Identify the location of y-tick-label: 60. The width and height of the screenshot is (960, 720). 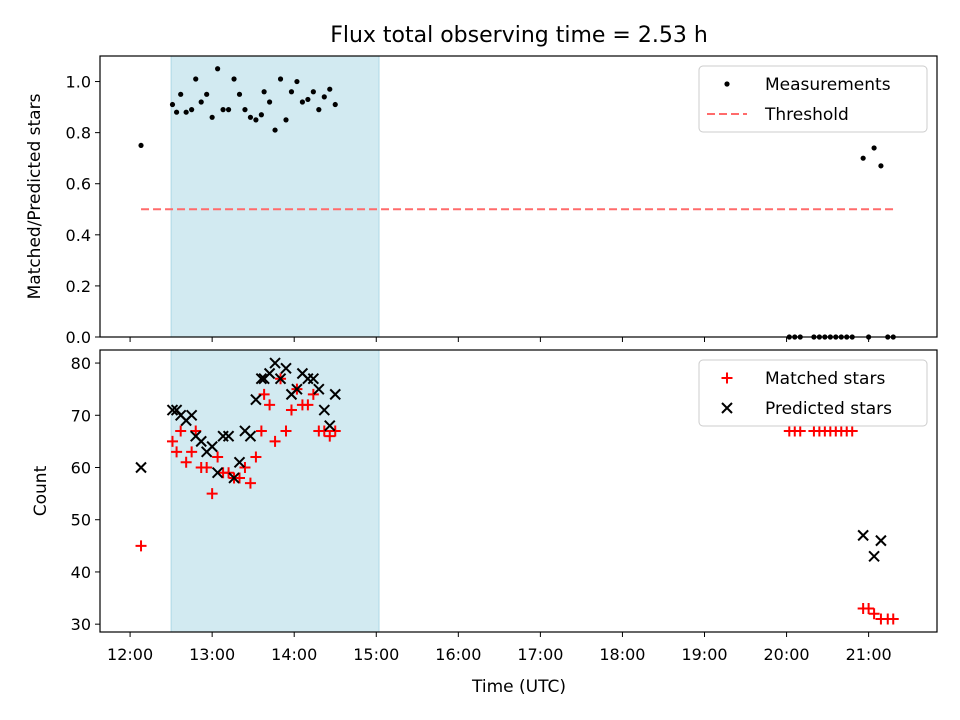
(81, 468).